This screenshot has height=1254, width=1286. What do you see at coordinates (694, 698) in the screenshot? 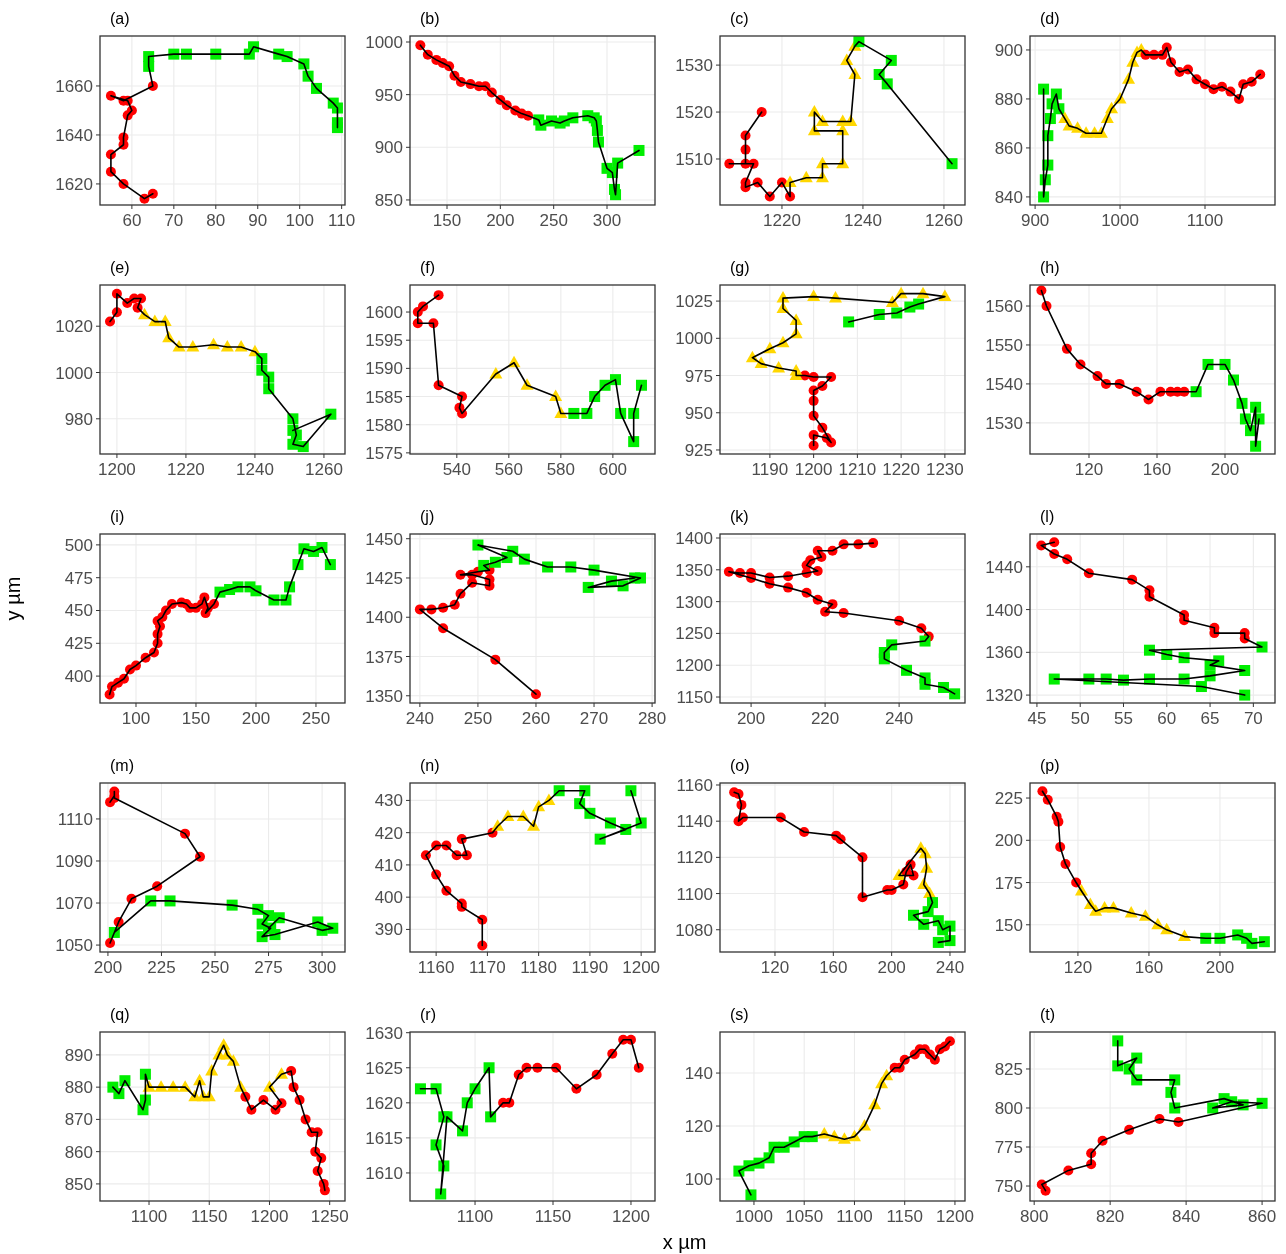
I see `y-tick-label: 1150` at bounding box center [694, 698].